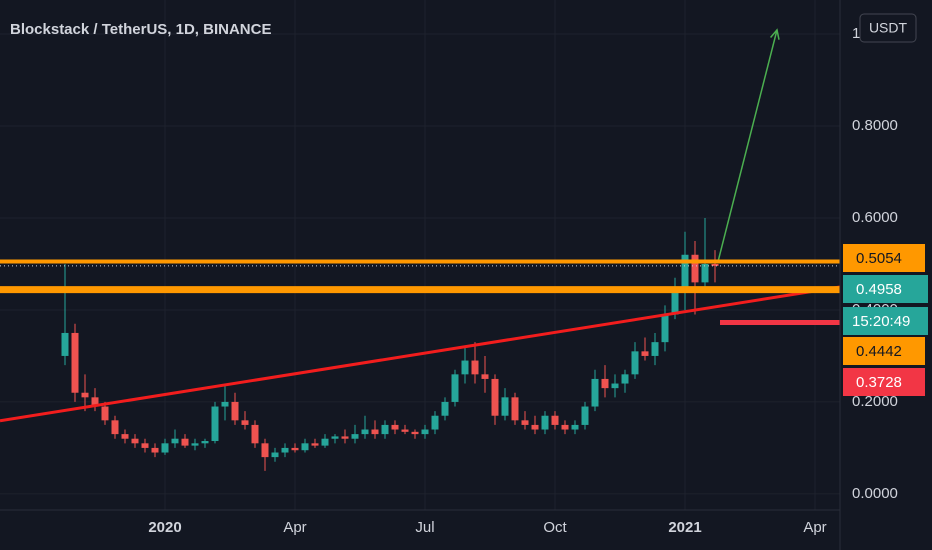 The image size is (932, 550). I want to click on price-label: 0.5054, so click(879, 258).